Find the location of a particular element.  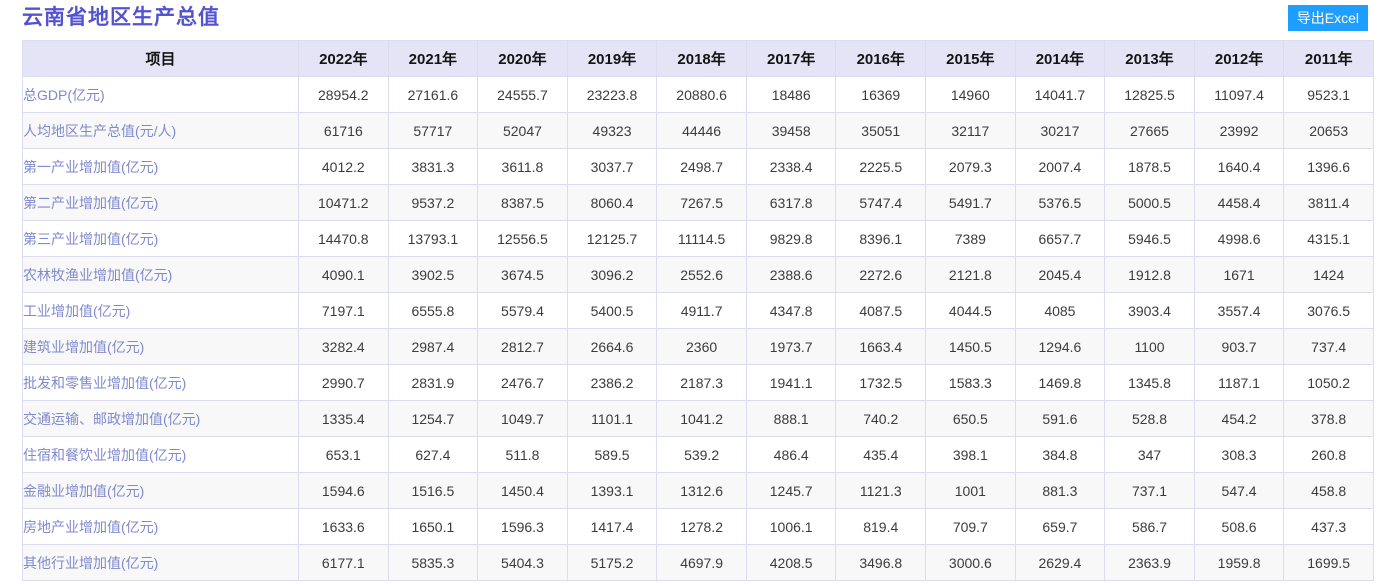

data-cell: 6657.7 is located at coordinates (1060, 238).